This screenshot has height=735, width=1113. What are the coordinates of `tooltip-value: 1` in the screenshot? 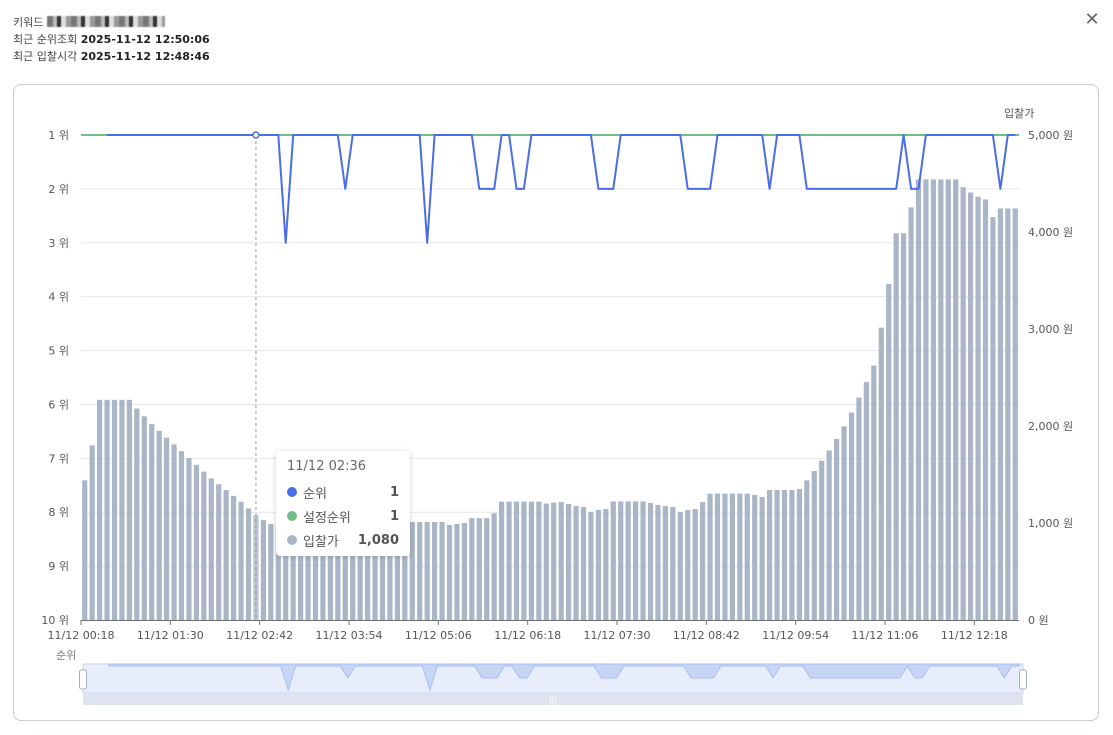 It's located at (394, 516).